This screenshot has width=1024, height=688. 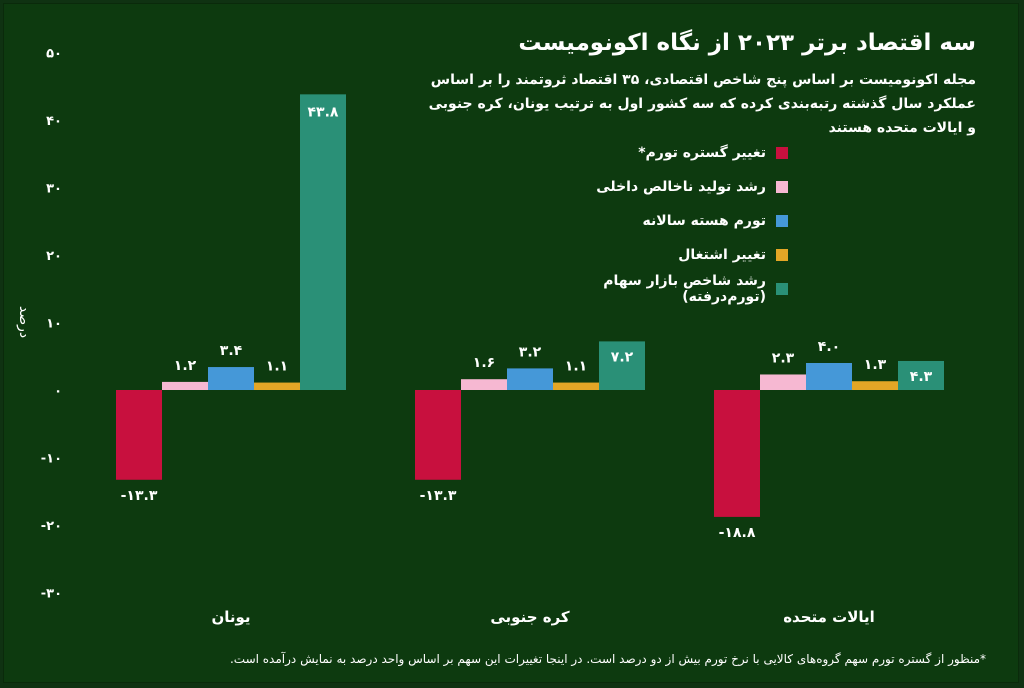 What do you see at coordinates (230, 617) in the screenshot?
I see `x-tick-label: یونان` at bounding box center [230, 617].